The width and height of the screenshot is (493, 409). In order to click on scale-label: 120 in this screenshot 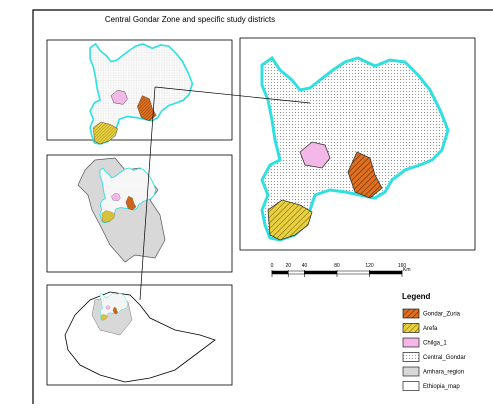, I will do `click(369, 266)`.